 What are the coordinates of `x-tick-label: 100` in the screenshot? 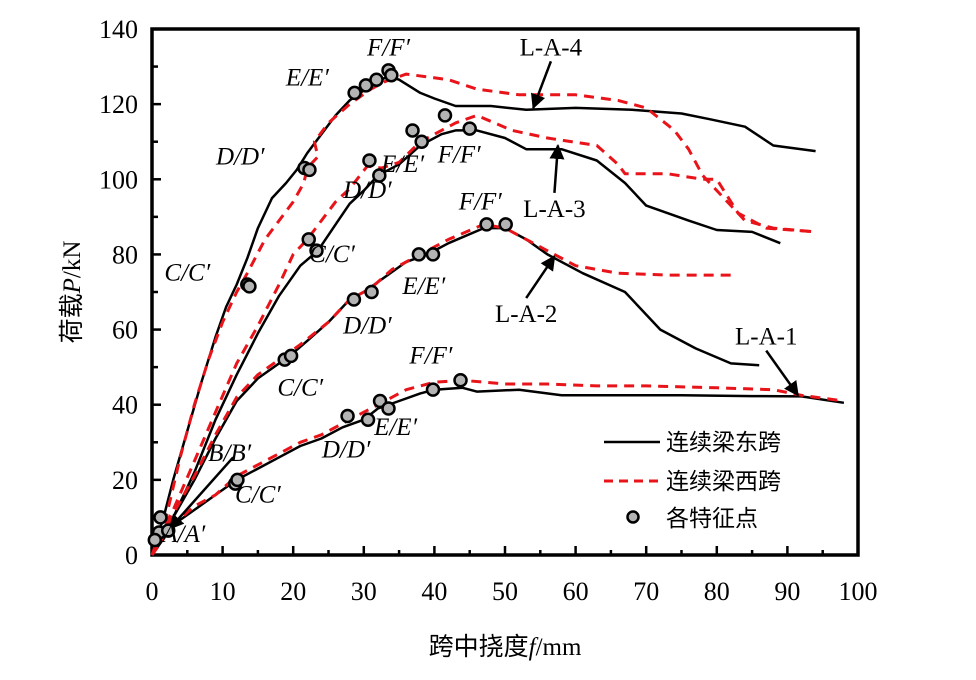 It's located at (858, 591).